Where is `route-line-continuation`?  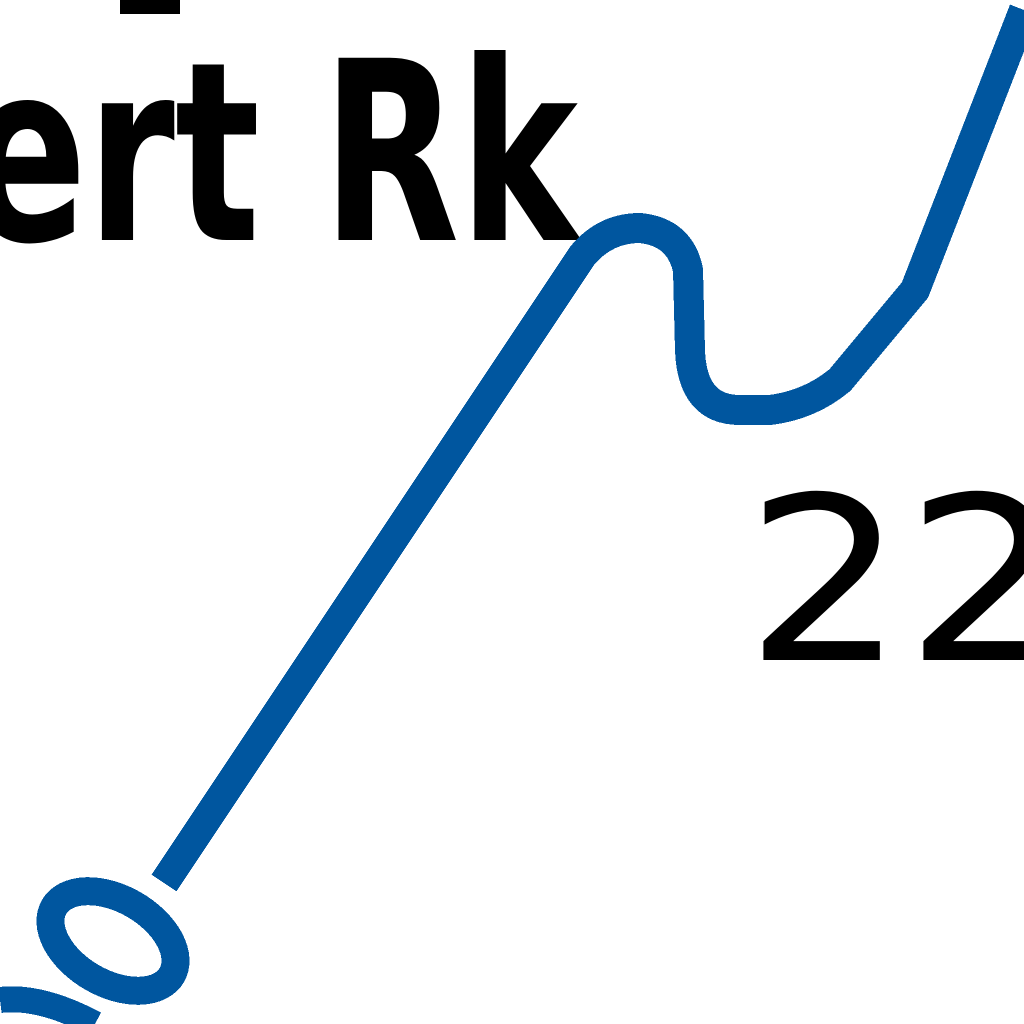
route-line-continuation is located at coordinates (51, 1005).